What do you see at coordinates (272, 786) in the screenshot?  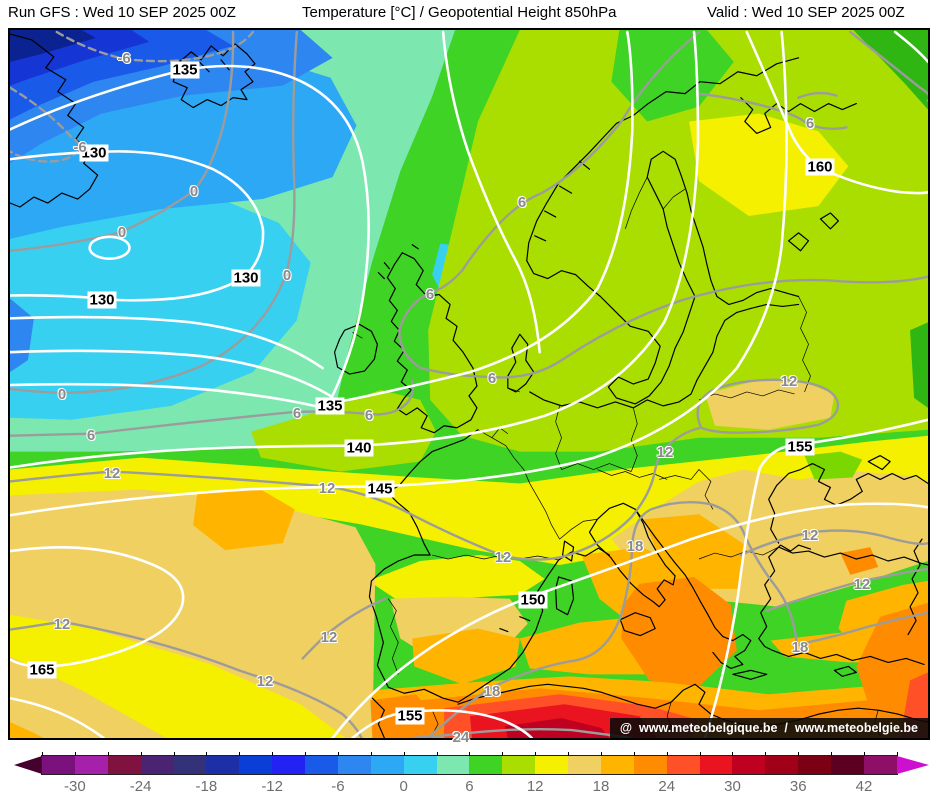 I see `colorbar-tick-label: -12` at bounding box center [272, 786].